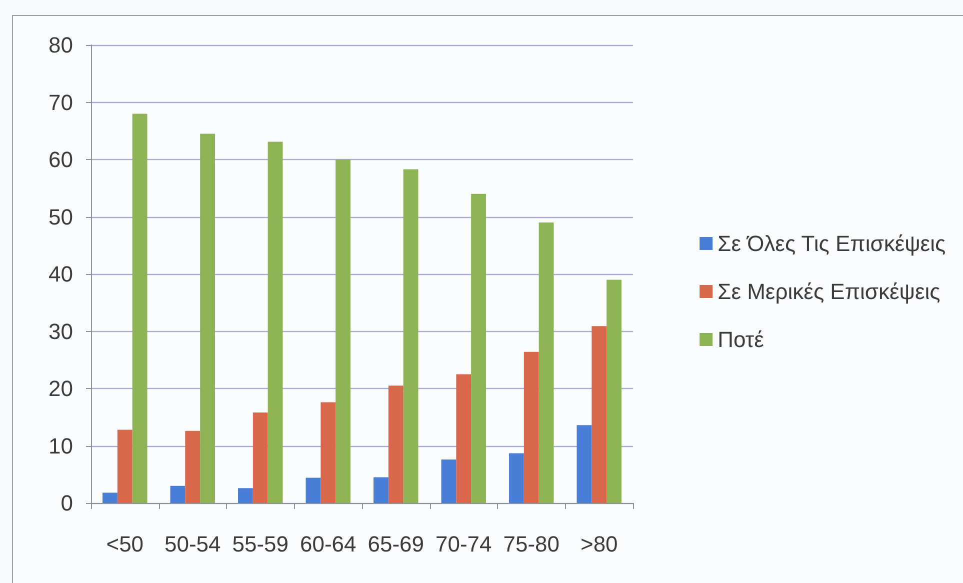 The height and width of the screenshot is (583, 963). Describe the element at coordinates (60, 217) in the screenshot. I see `y-tick-label: 50` at that location.